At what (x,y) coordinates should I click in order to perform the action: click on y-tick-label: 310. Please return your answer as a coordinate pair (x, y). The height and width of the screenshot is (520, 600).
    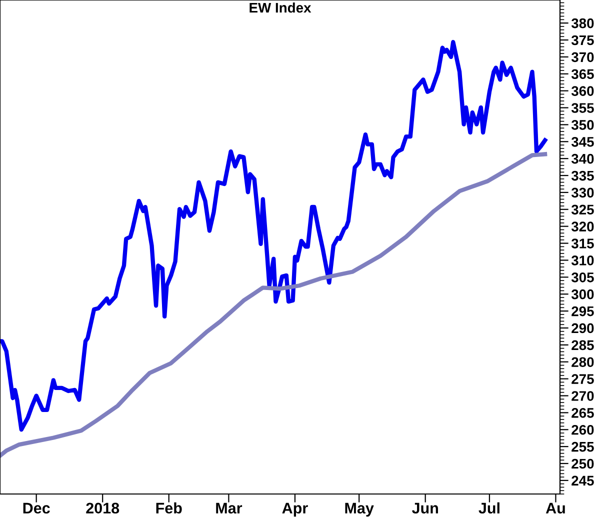
    Looking at the image, I should click on (582, 261).